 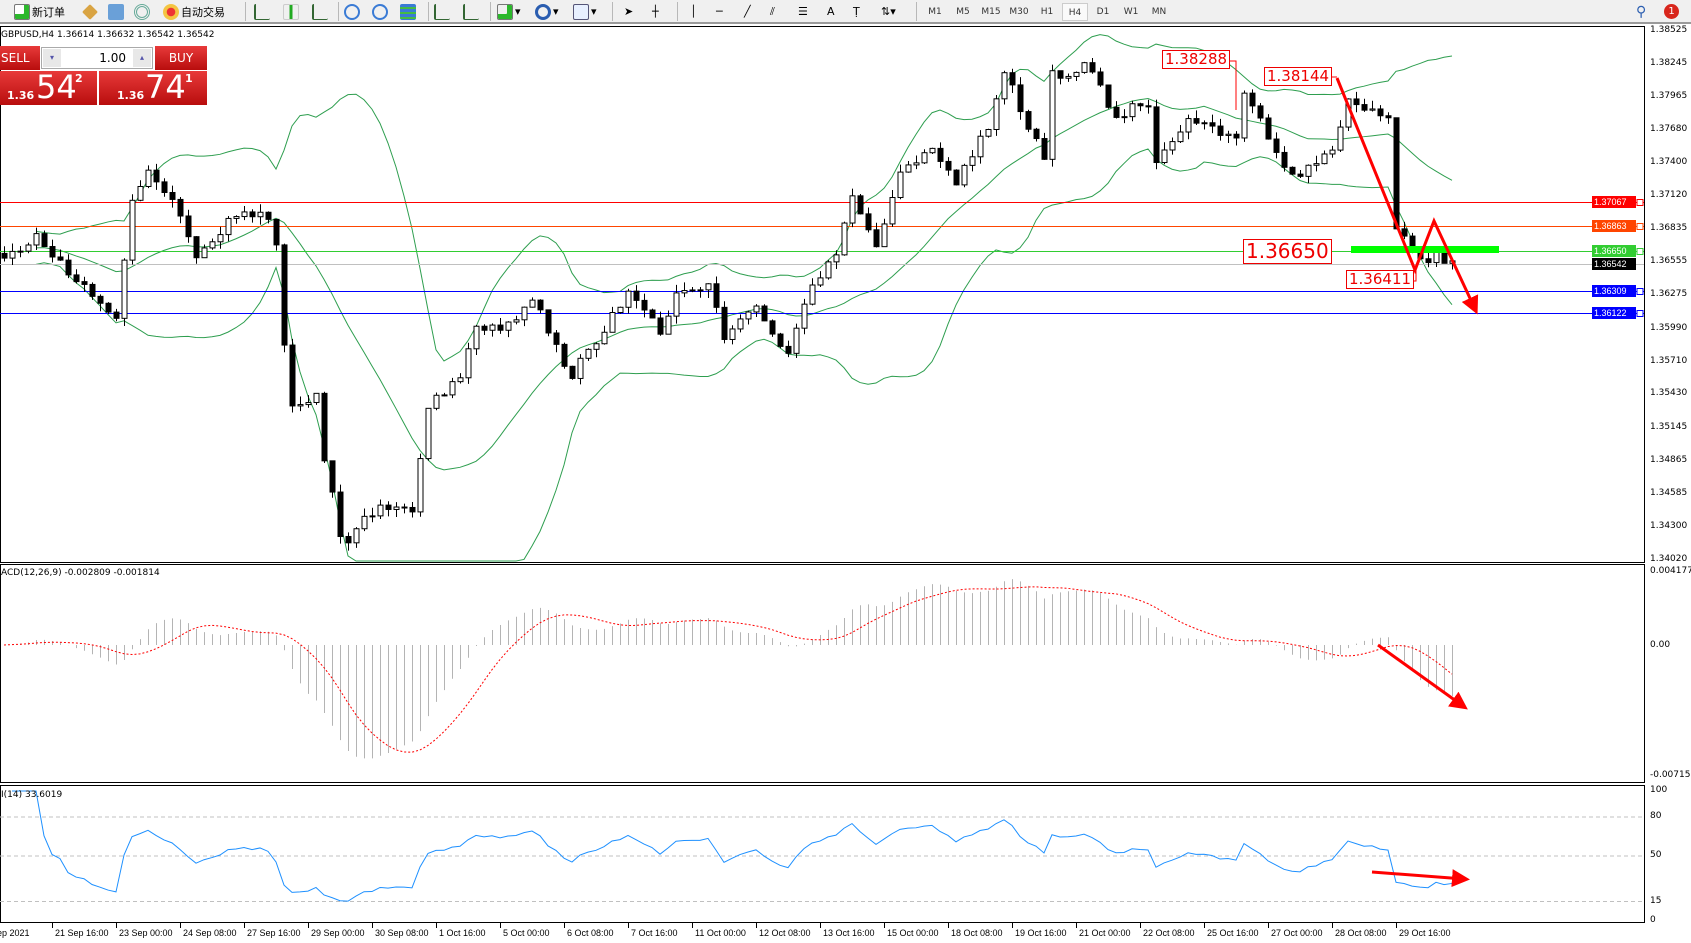 I want to click on crosshair-button: ┼, so click(x=655, y=11).